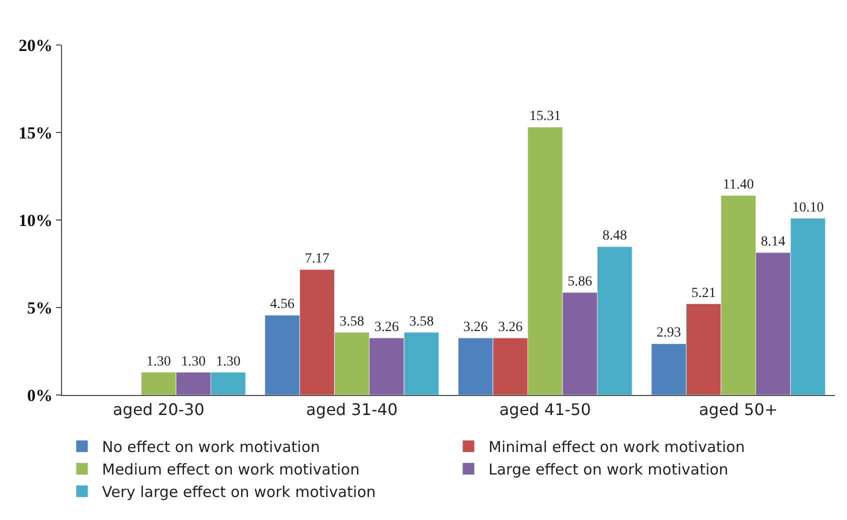 The width and height of the screenshot is (847, 520). Describe the element at coordinates (317, 259) in the screenshot. I see `data-label: 7.17` at that location.